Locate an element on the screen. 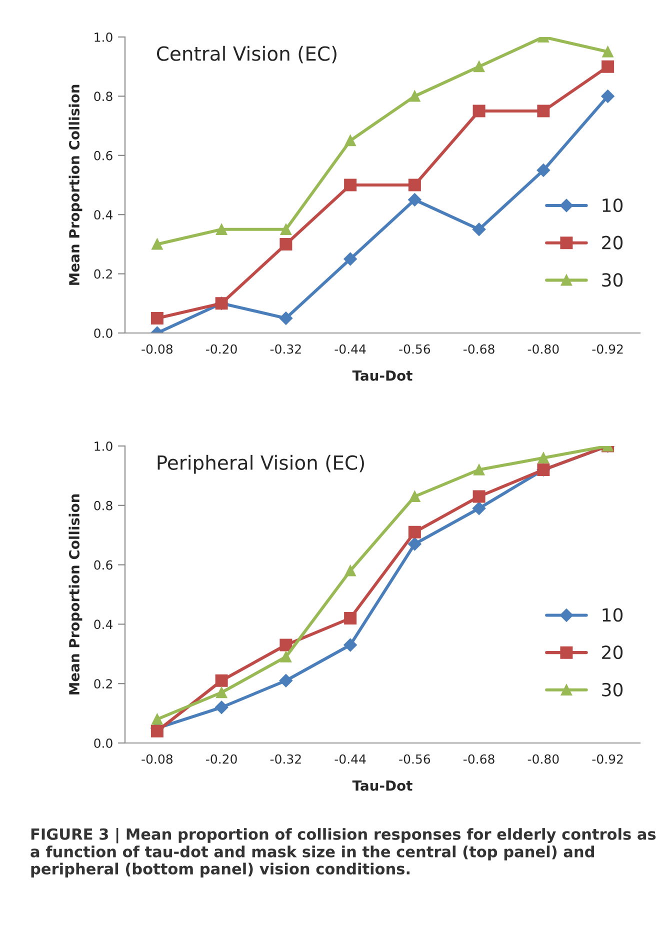 The image size is (657, 930). chart-title: Peripheral Vision (EC) is located at coordinates (261, 464).